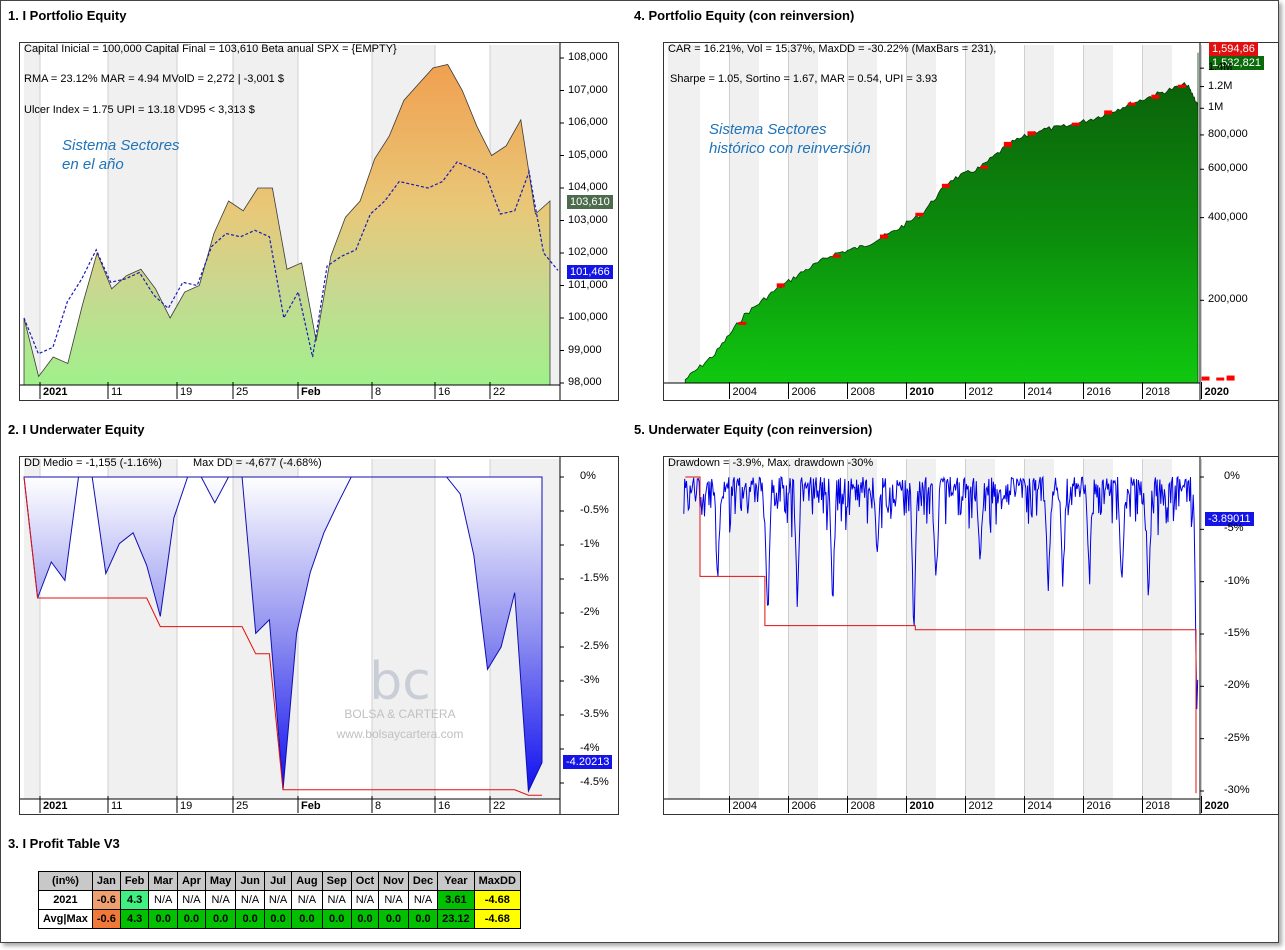 The width and height of the screenshot is (1285, 950). What do you see at coordinates (336, 881) in the screenshot?
I see `profit-table-header: Sep` at bounding box center [336, 881].